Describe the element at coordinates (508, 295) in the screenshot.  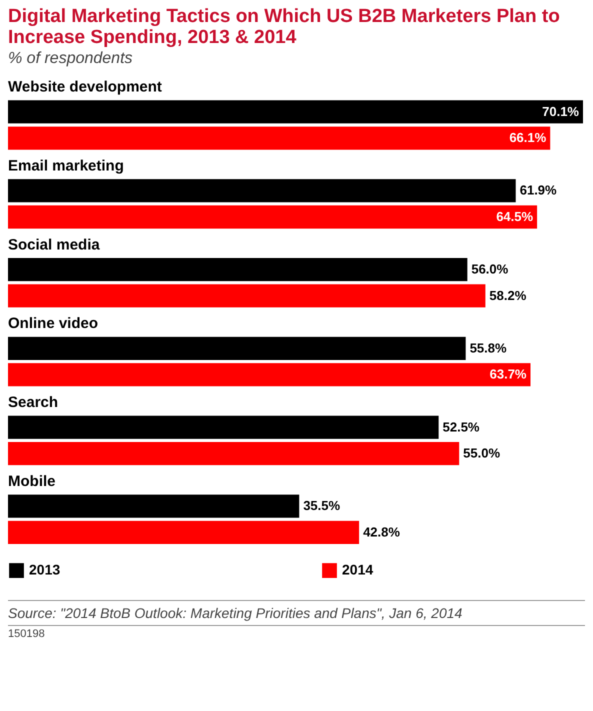
I see `data-label: 58.2%` at that location.